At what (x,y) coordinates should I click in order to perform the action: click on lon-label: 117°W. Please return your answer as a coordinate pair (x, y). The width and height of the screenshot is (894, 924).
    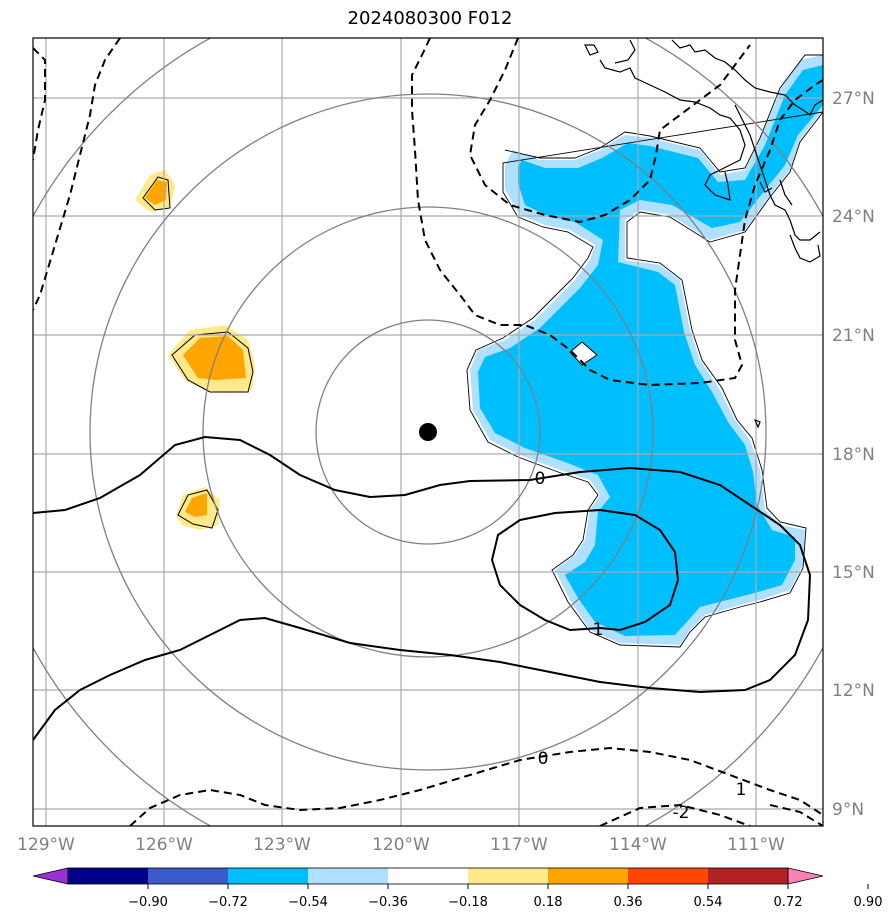
    Looking at the image, I should click on (519, 845).